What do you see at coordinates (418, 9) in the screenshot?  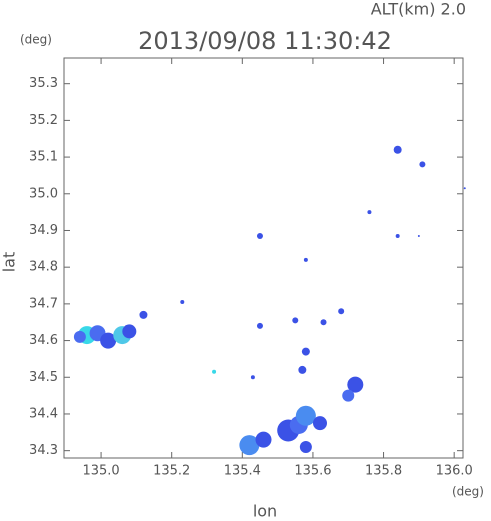 I see `altitude-label: ALT(km) 2.0` at bounding box center [418, 9].